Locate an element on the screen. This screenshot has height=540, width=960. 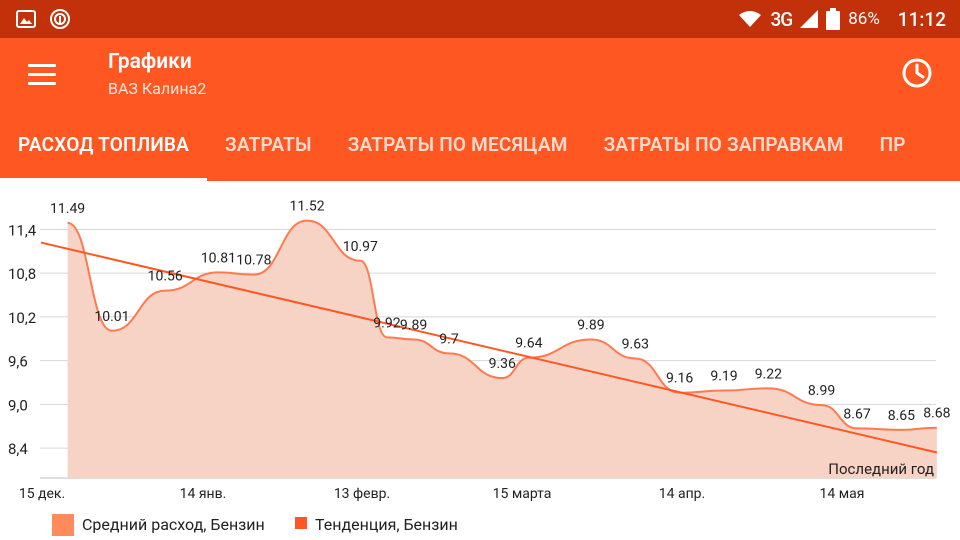
legend-swatch-consumption is located at coordinates (63, 525).